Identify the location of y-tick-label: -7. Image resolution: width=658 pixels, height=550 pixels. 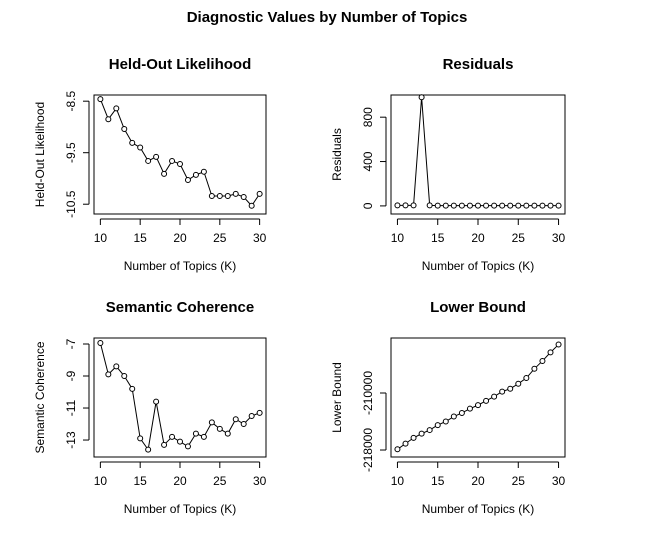
(71, 343).